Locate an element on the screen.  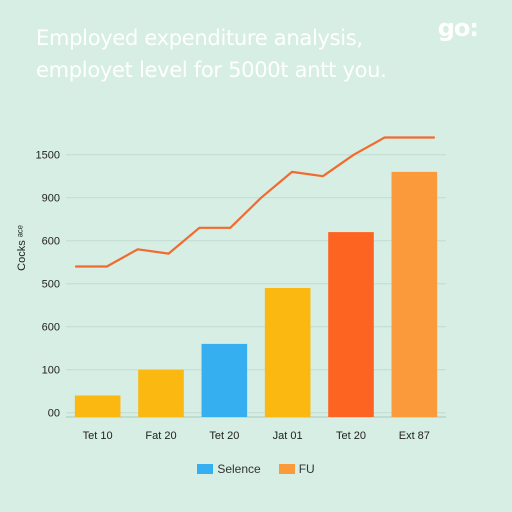
x-tick-label: Tet 10 is located at coordinates (98, 436).